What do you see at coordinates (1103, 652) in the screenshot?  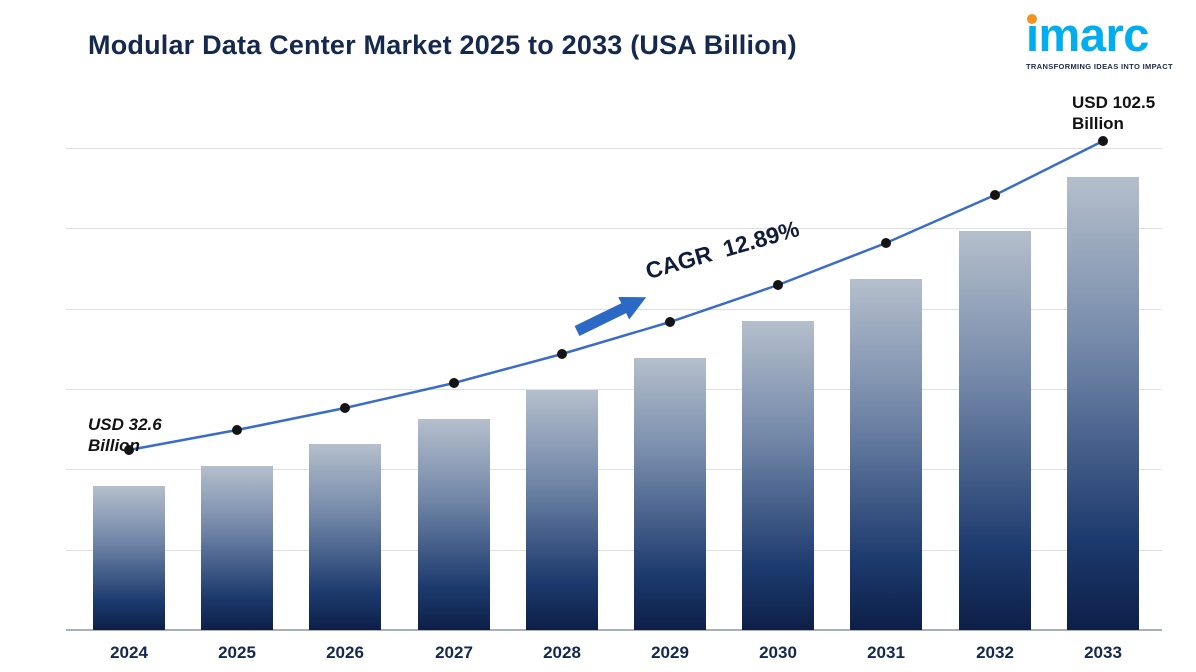 I see `year-label-2033: 2033` at bounding box center [1103, 652].